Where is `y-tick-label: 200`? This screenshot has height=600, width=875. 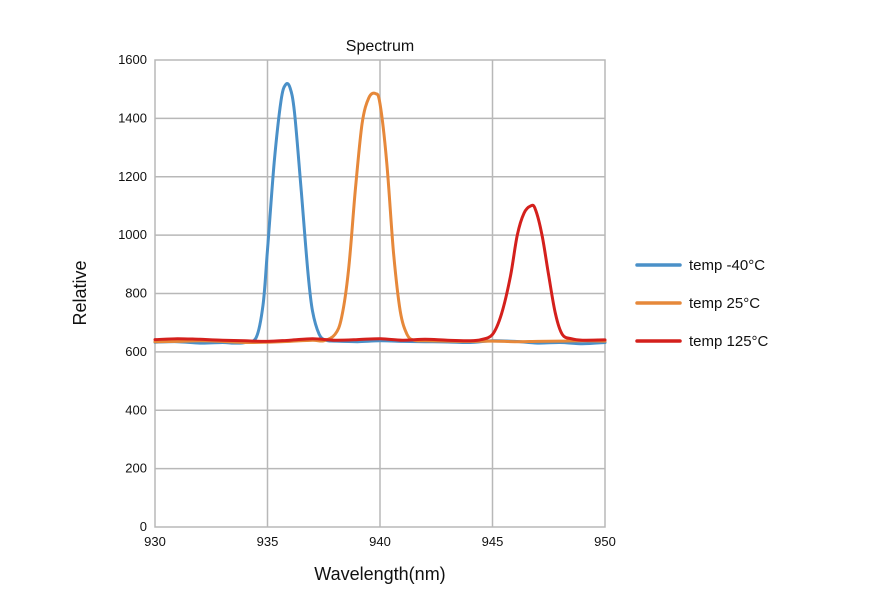 y-tick-label: 200 is located at coordinates (136, 468).